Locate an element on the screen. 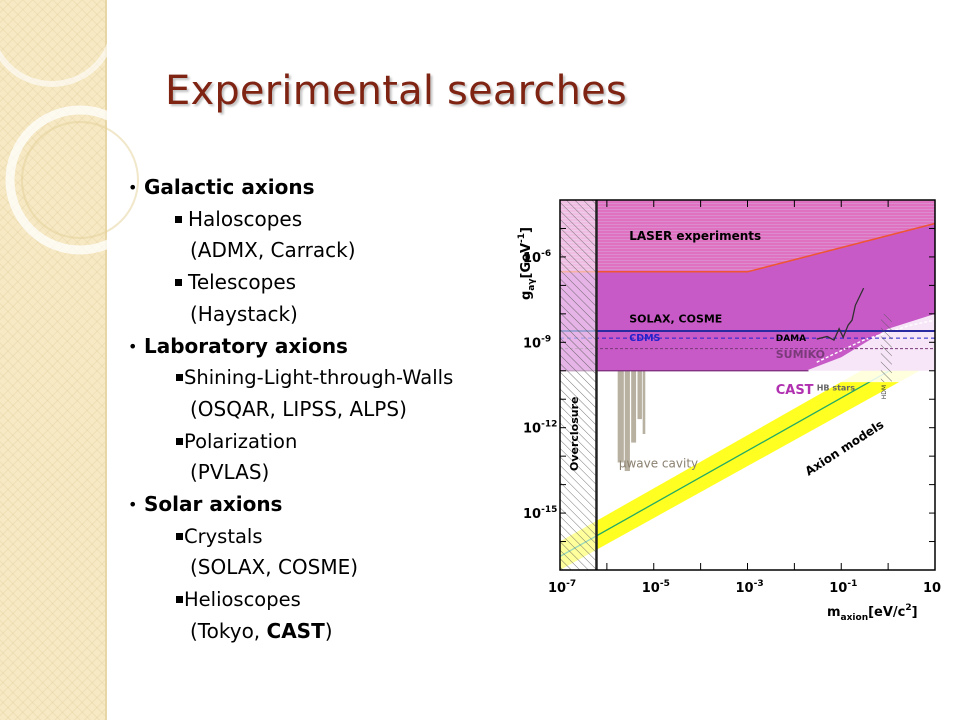  y-axis-label-end: ] is located at coordinates (526, 230).